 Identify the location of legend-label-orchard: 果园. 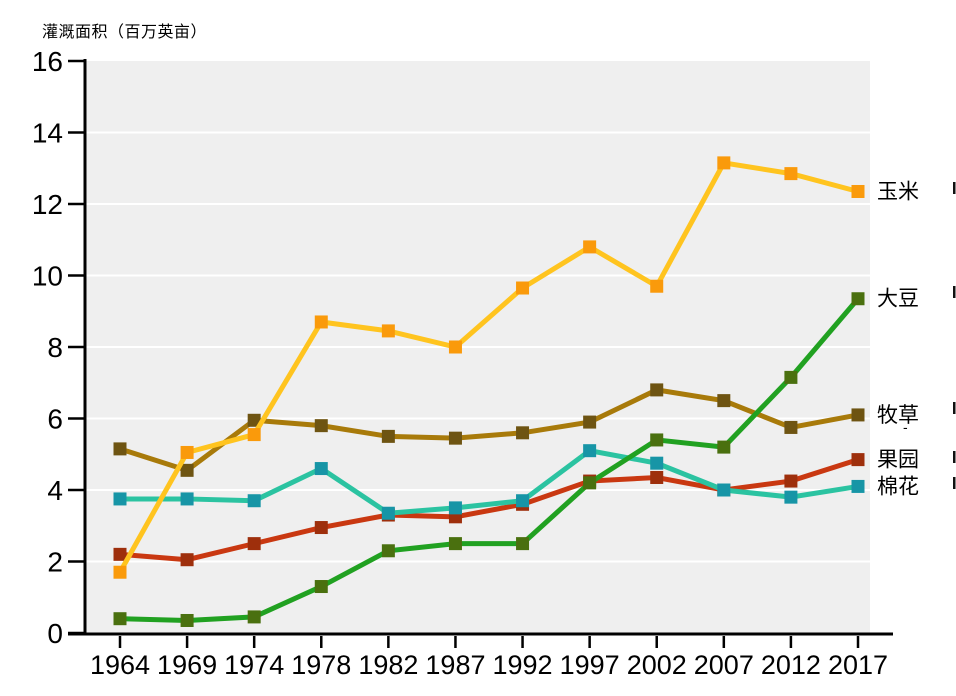
(898, 460).